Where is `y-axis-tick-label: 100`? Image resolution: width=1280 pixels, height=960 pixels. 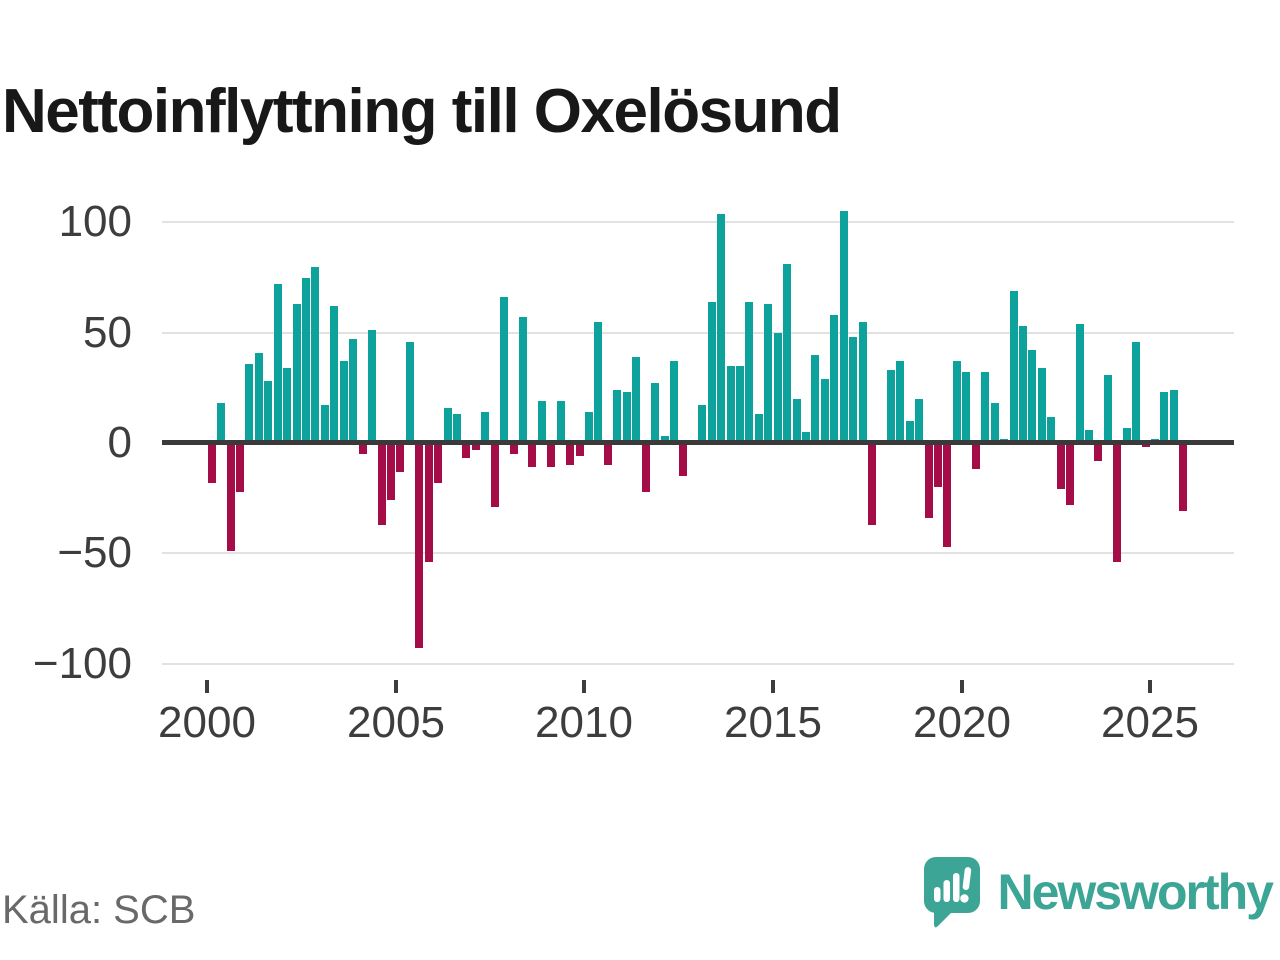
y-axis-tick-label: 100 is located at coordinates (95, 221).